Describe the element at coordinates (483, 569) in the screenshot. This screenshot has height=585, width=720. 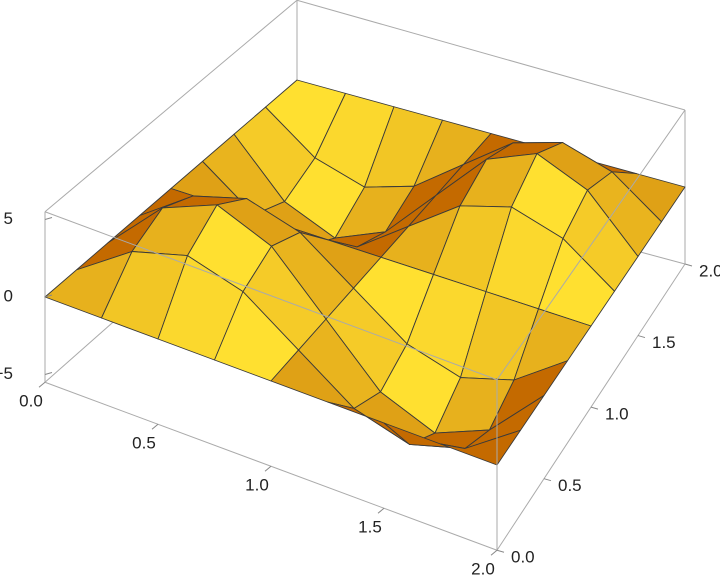
I see `x-tick-label: 2.0` at that location.